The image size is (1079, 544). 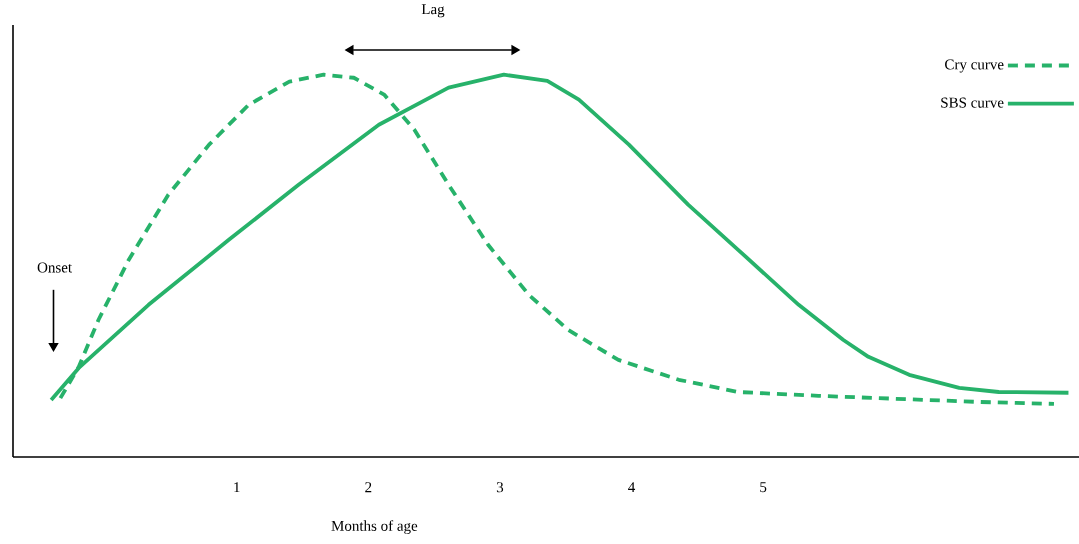 I want to click on text: Lag, so click(x=433, y=11).